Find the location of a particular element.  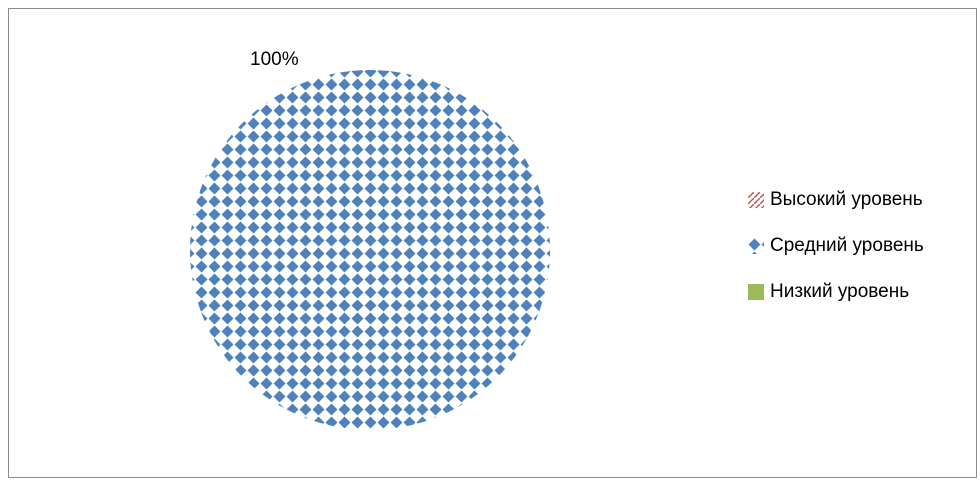

legend-item-medium: Средний уровень is located at coordinates (836, 246).